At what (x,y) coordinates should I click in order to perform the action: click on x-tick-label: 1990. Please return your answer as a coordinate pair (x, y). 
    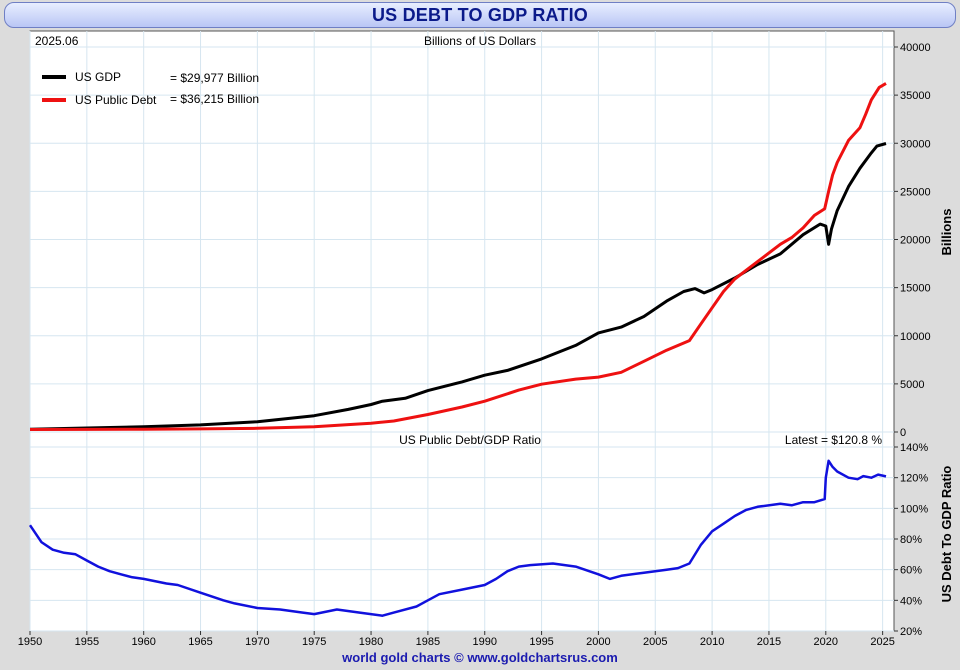
    Looking at the image, I should click on (484, 642).